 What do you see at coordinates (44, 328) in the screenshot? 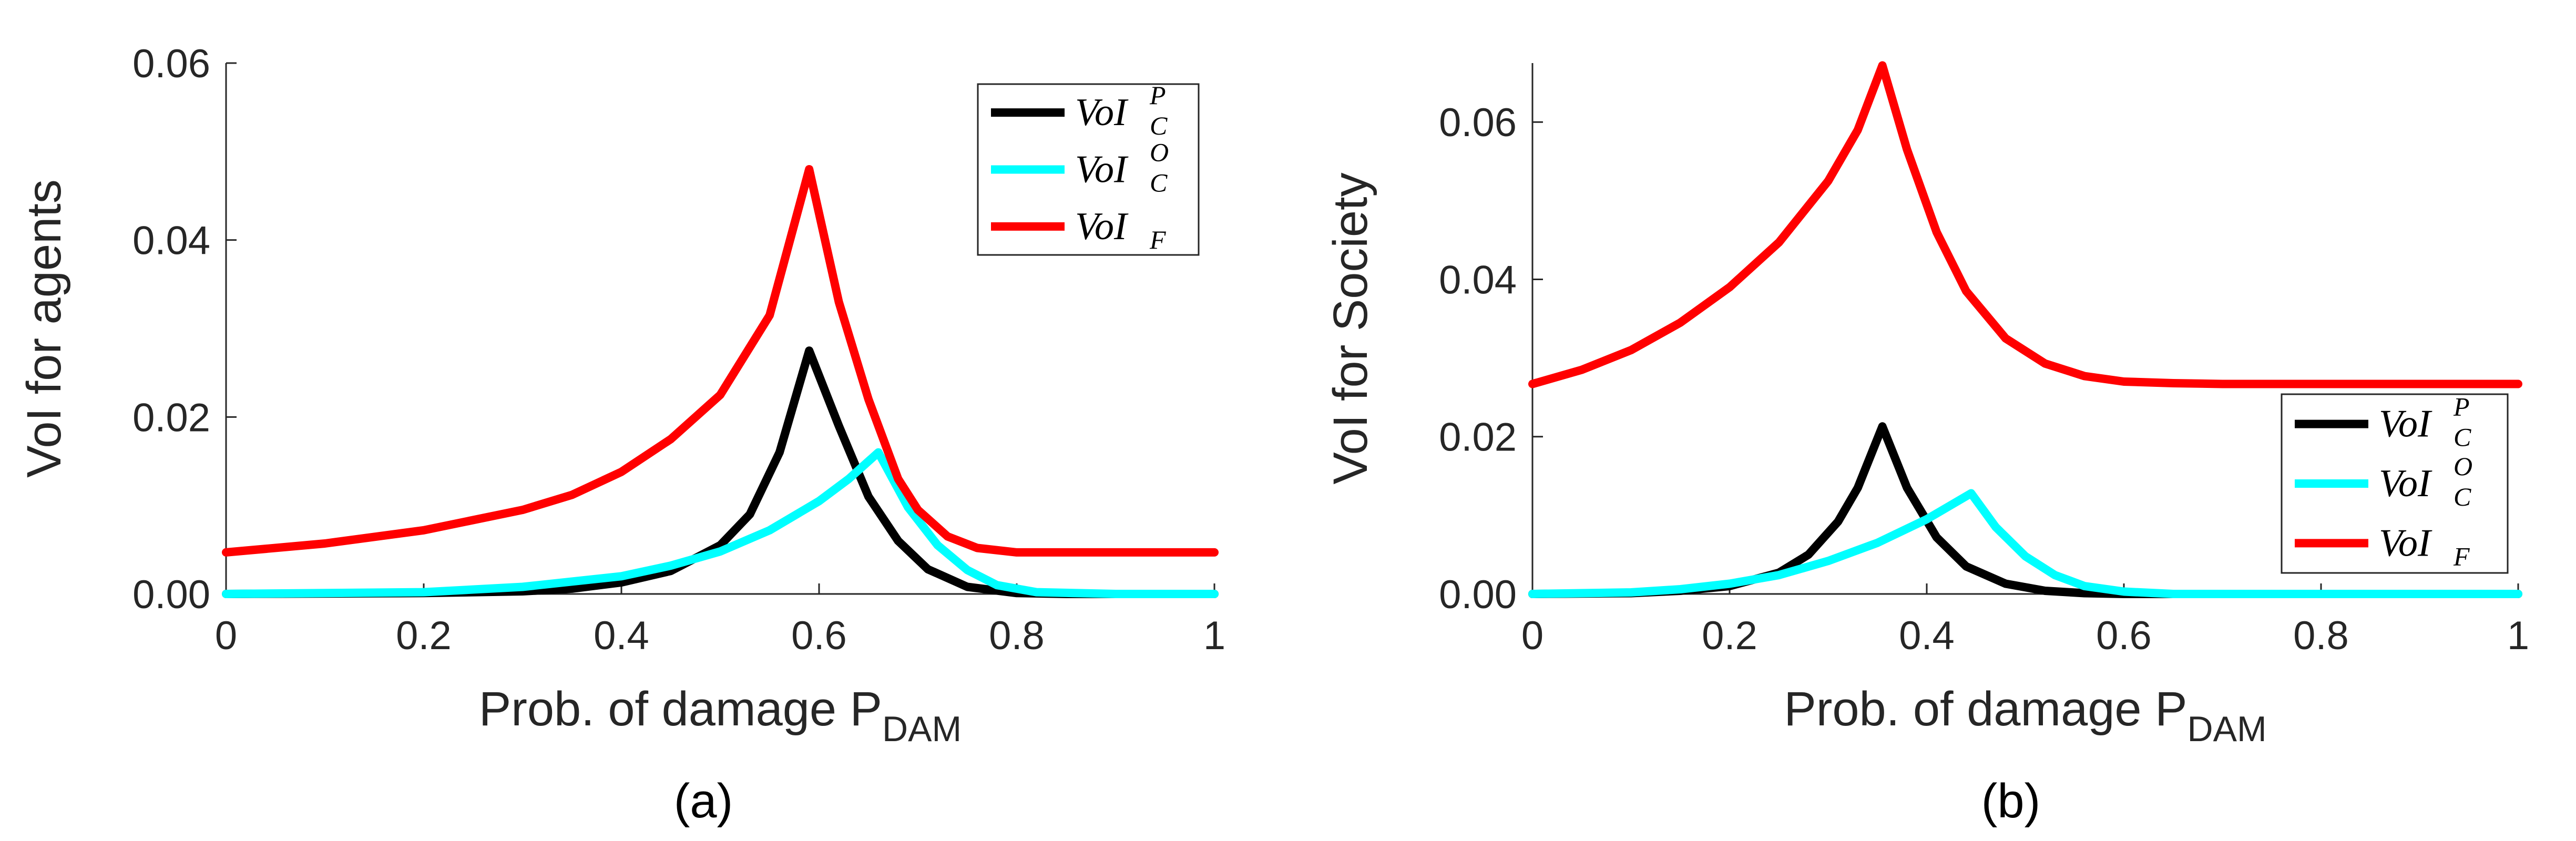
I see `y-axis-label: VoI for agents` at bounding box center [44, 328].